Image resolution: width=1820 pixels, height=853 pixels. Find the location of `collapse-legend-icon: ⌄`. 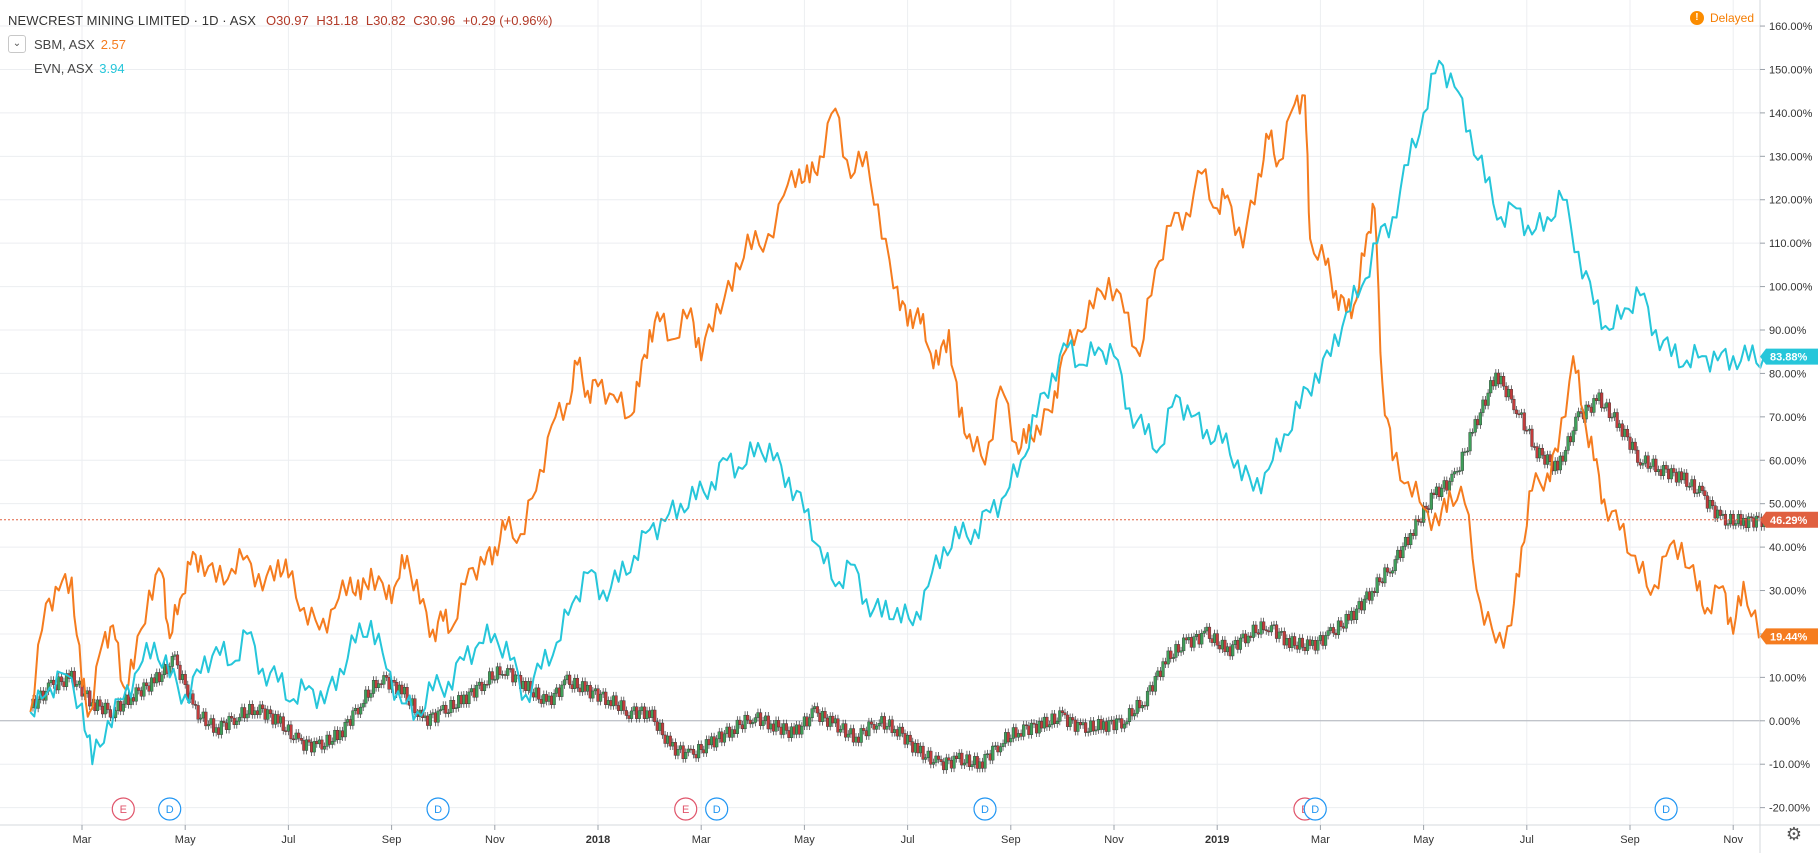

collapse-legend-icon: ⌄ is located at coordinates (17, 44).